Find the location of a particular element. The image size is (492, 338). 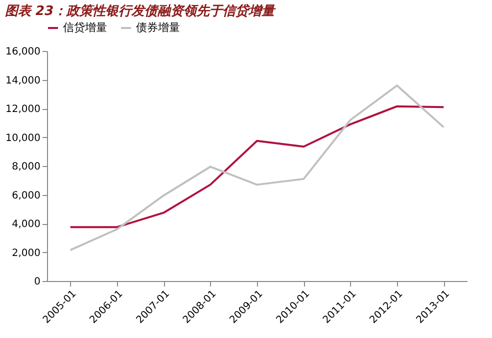

y-tick-label: 16,000 is located at coordinates (23, 52).